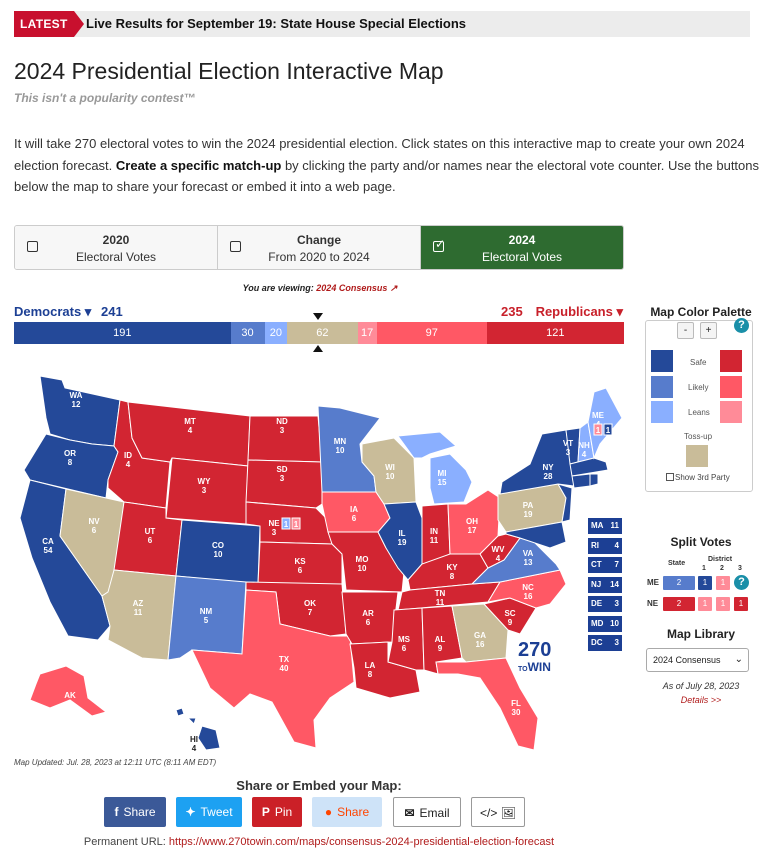  Describe the element at coordinates (564, 503) in the screenshot. I see `state-nj` at that location.